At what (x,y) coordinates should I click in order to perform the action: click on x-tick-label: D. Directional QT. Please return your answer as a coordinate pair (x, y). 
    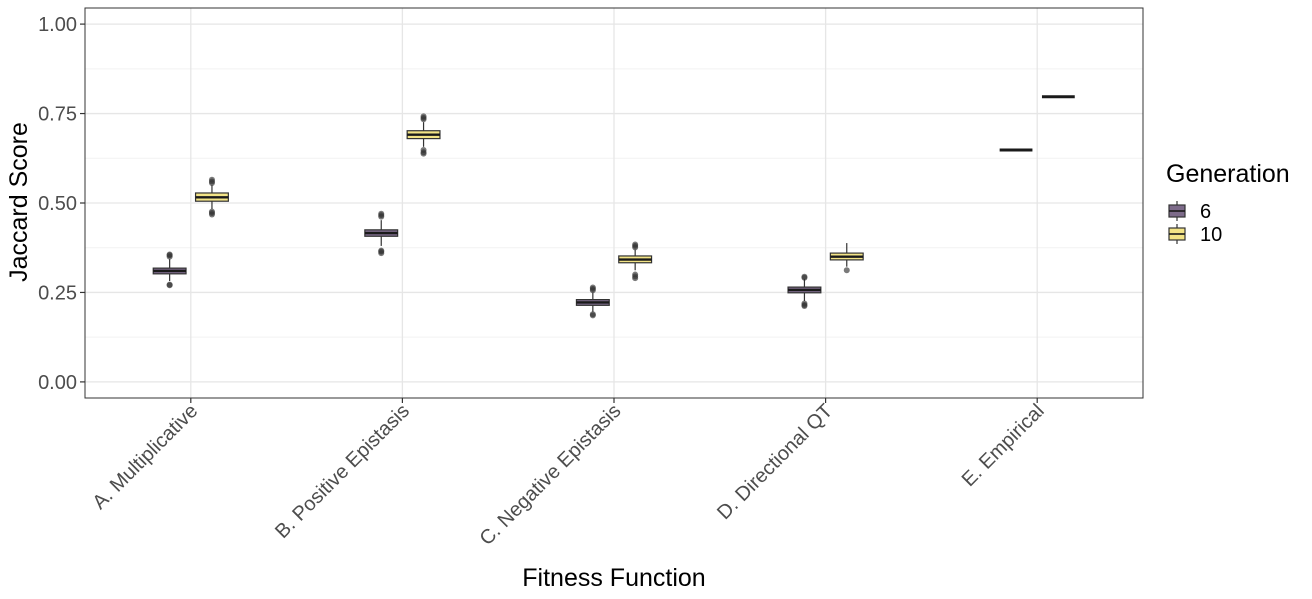
    Looking at the image, I should click on (775, 462).